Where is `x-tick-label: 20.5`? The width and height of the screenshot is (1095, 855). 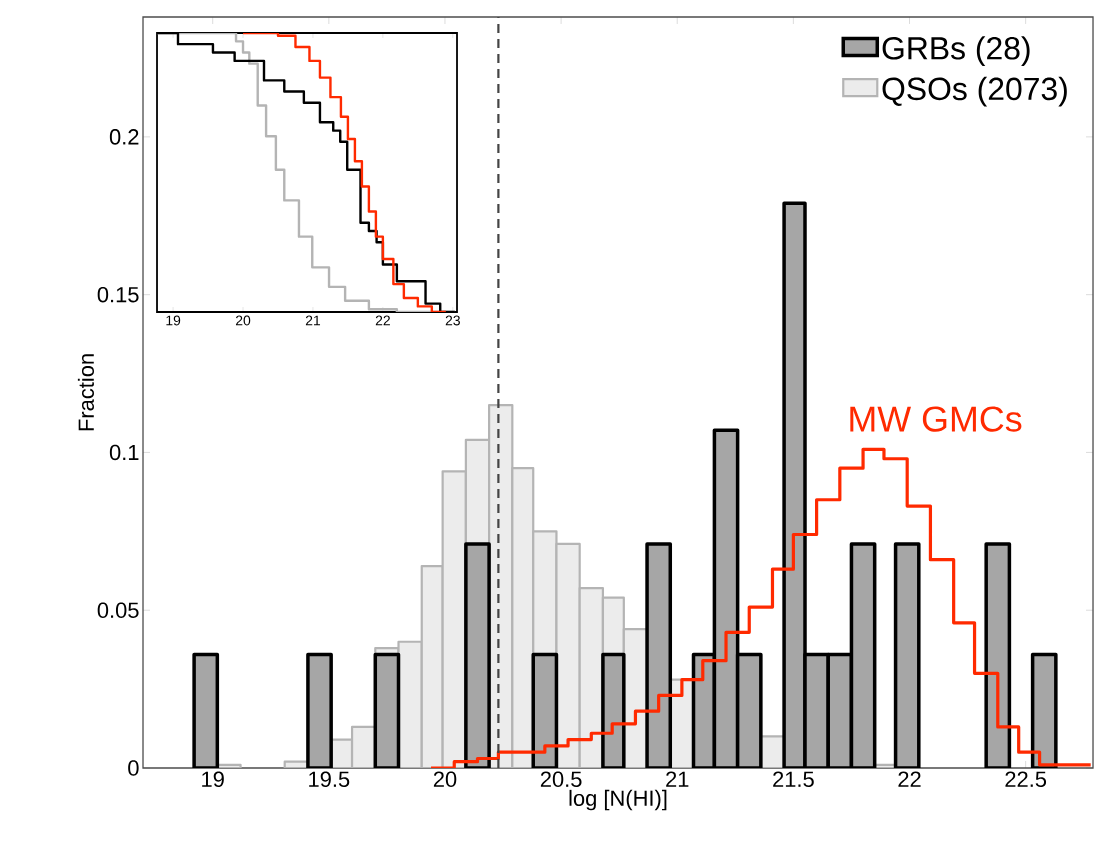 x-tick-label: 20.5 is located at coordinates (561, 779).